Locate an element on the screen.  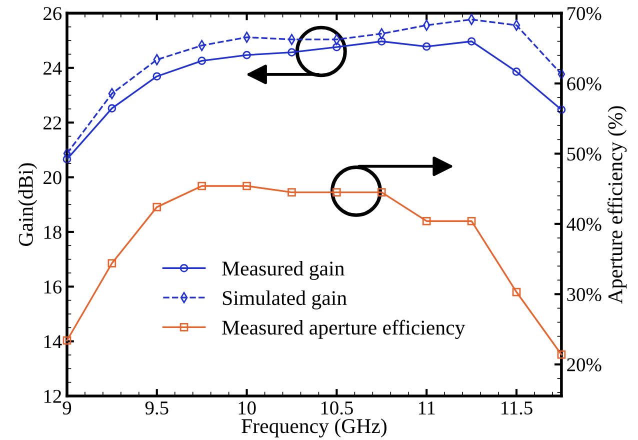
legend-label: Simulated gain is located at coordinates (284, 300).